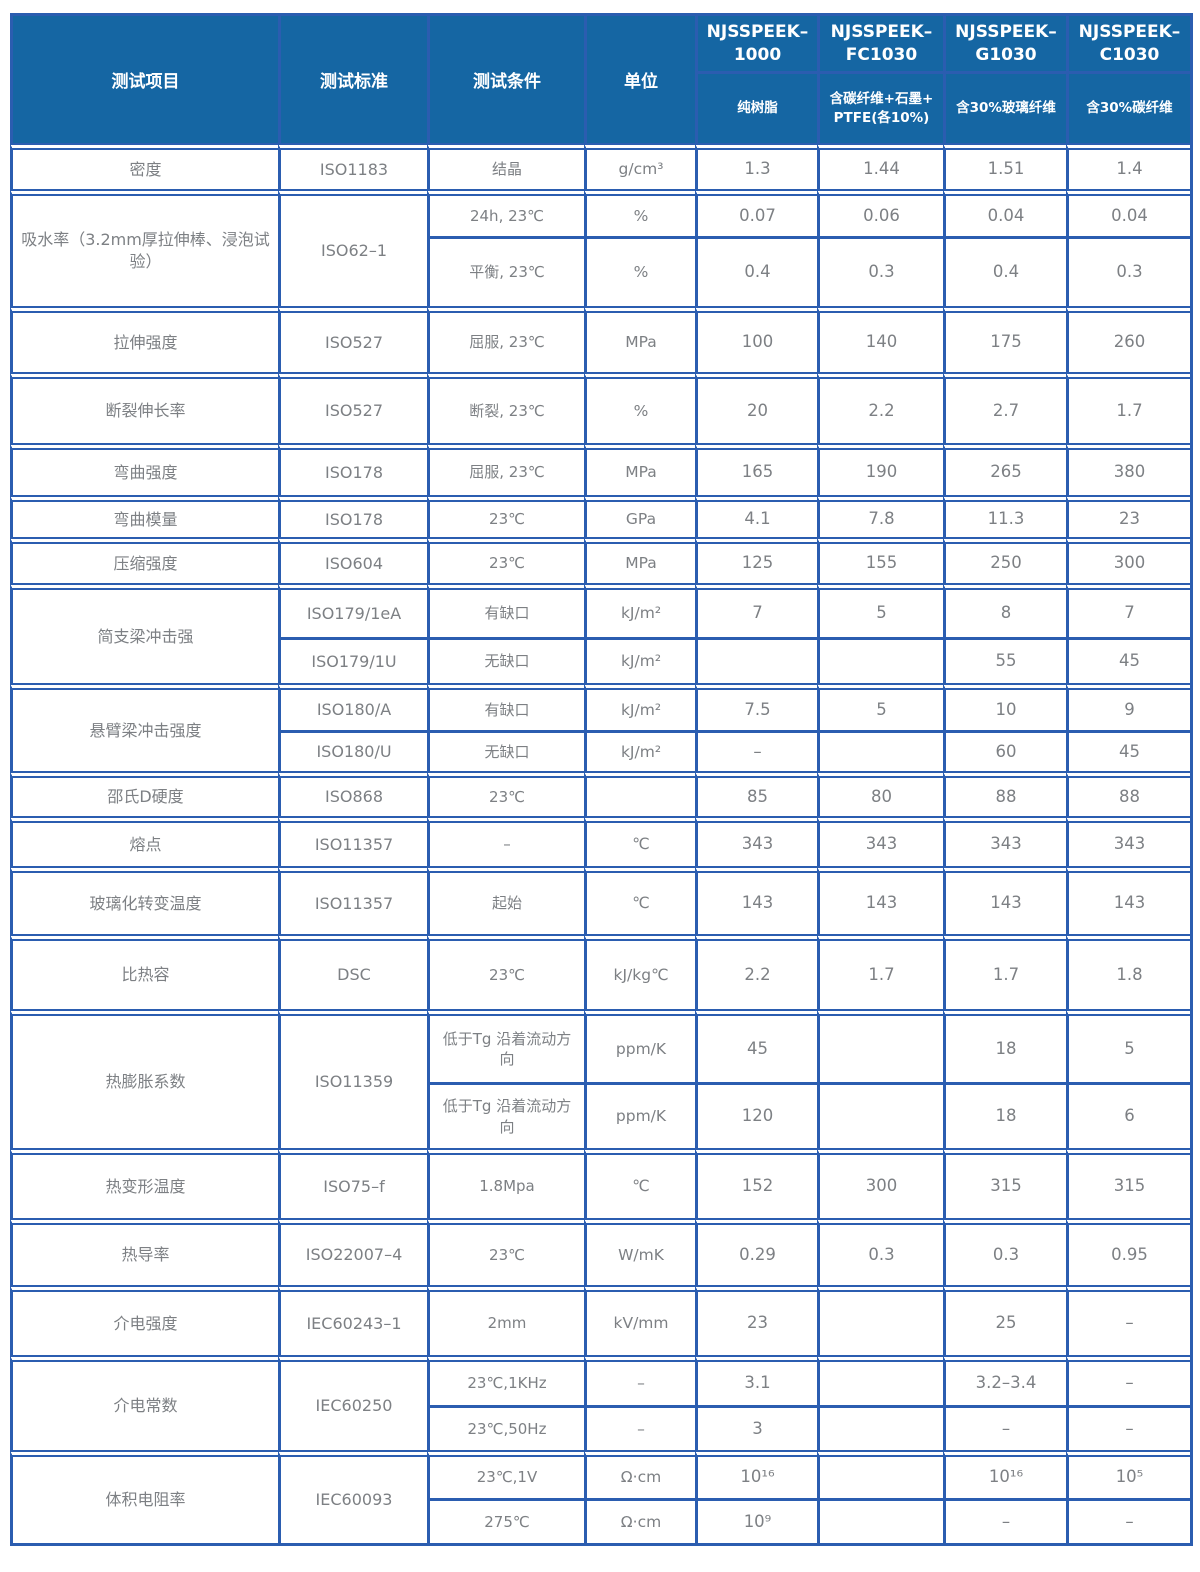 The image size is (1200, 1572). What do you see at coordinates (639, 793) in the screenshot?
I see `unit-cell` at bounding box center [639, 793].